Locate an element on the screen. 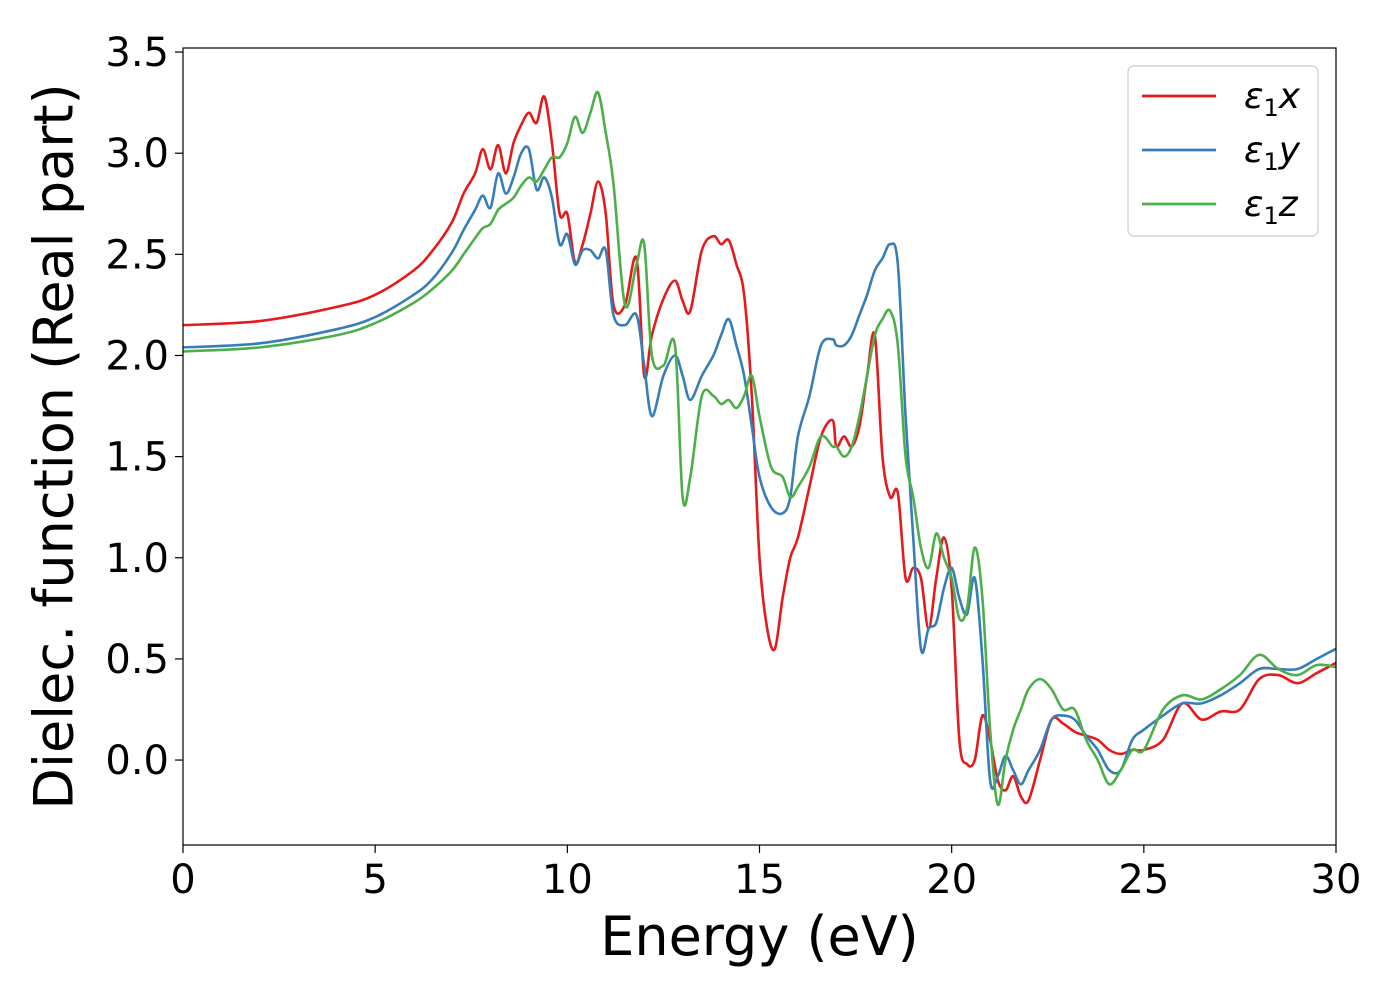 This screenshot has height=1000, width=1400. y-tick-label: 0.0 is located at coordinates (137, 761).